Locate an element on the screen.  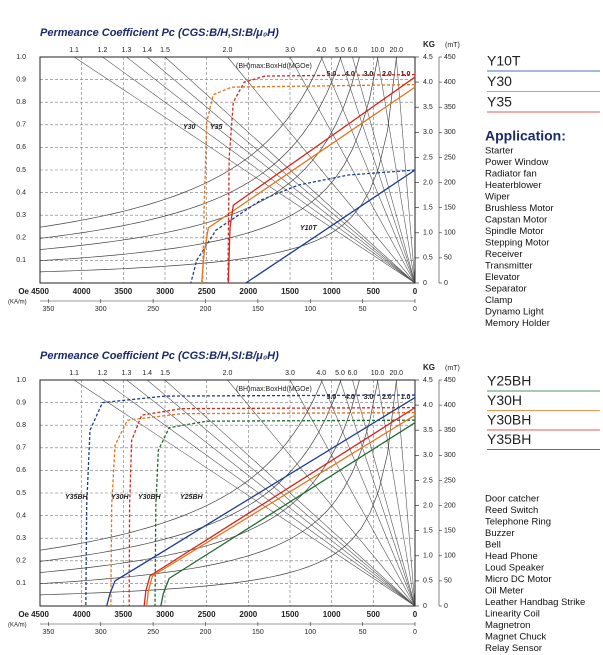
y-tick-label: 0.9 is located at coordinates (21, 79).